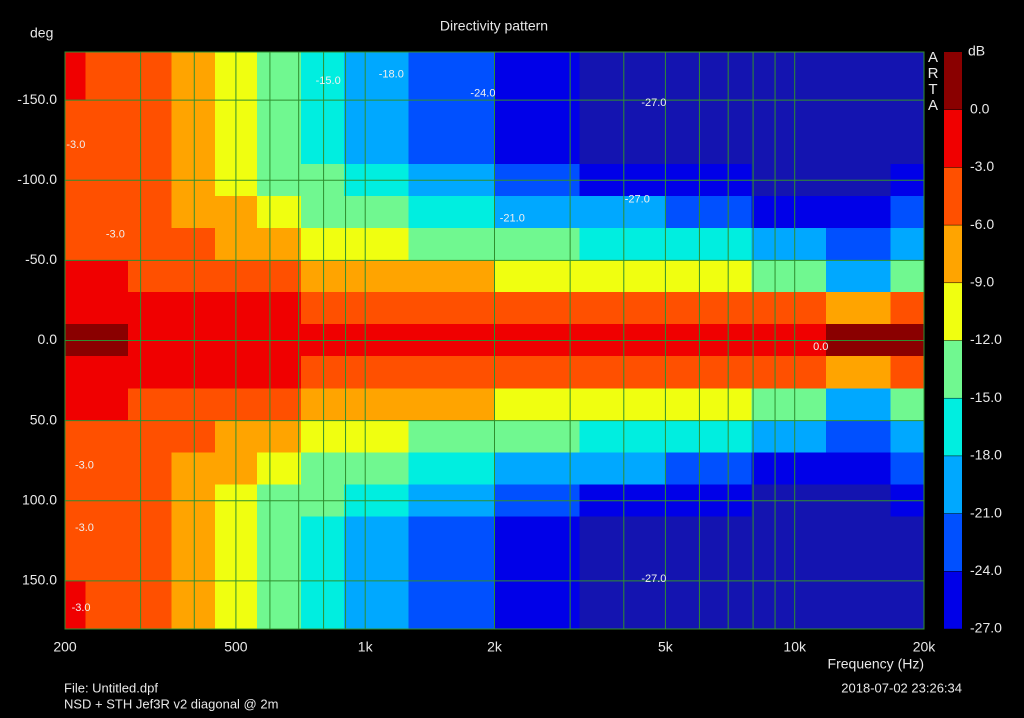 The image size is (1024, 718). I want to click on colorbar-tick-label: -21.0, so click(986, 512).